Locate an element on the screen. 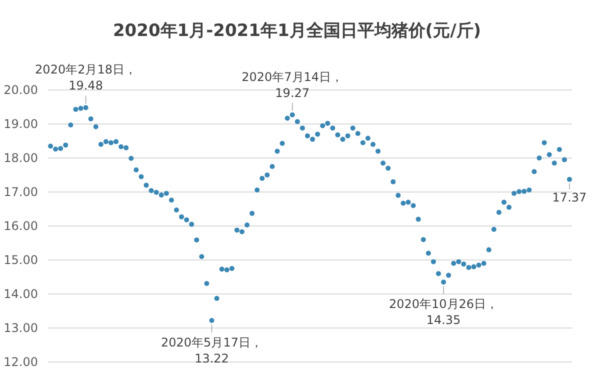 Image resolution: width=594 pixels, height=380 pixels. y-tick-label: 16.00 is located at coordinates (21, 226).